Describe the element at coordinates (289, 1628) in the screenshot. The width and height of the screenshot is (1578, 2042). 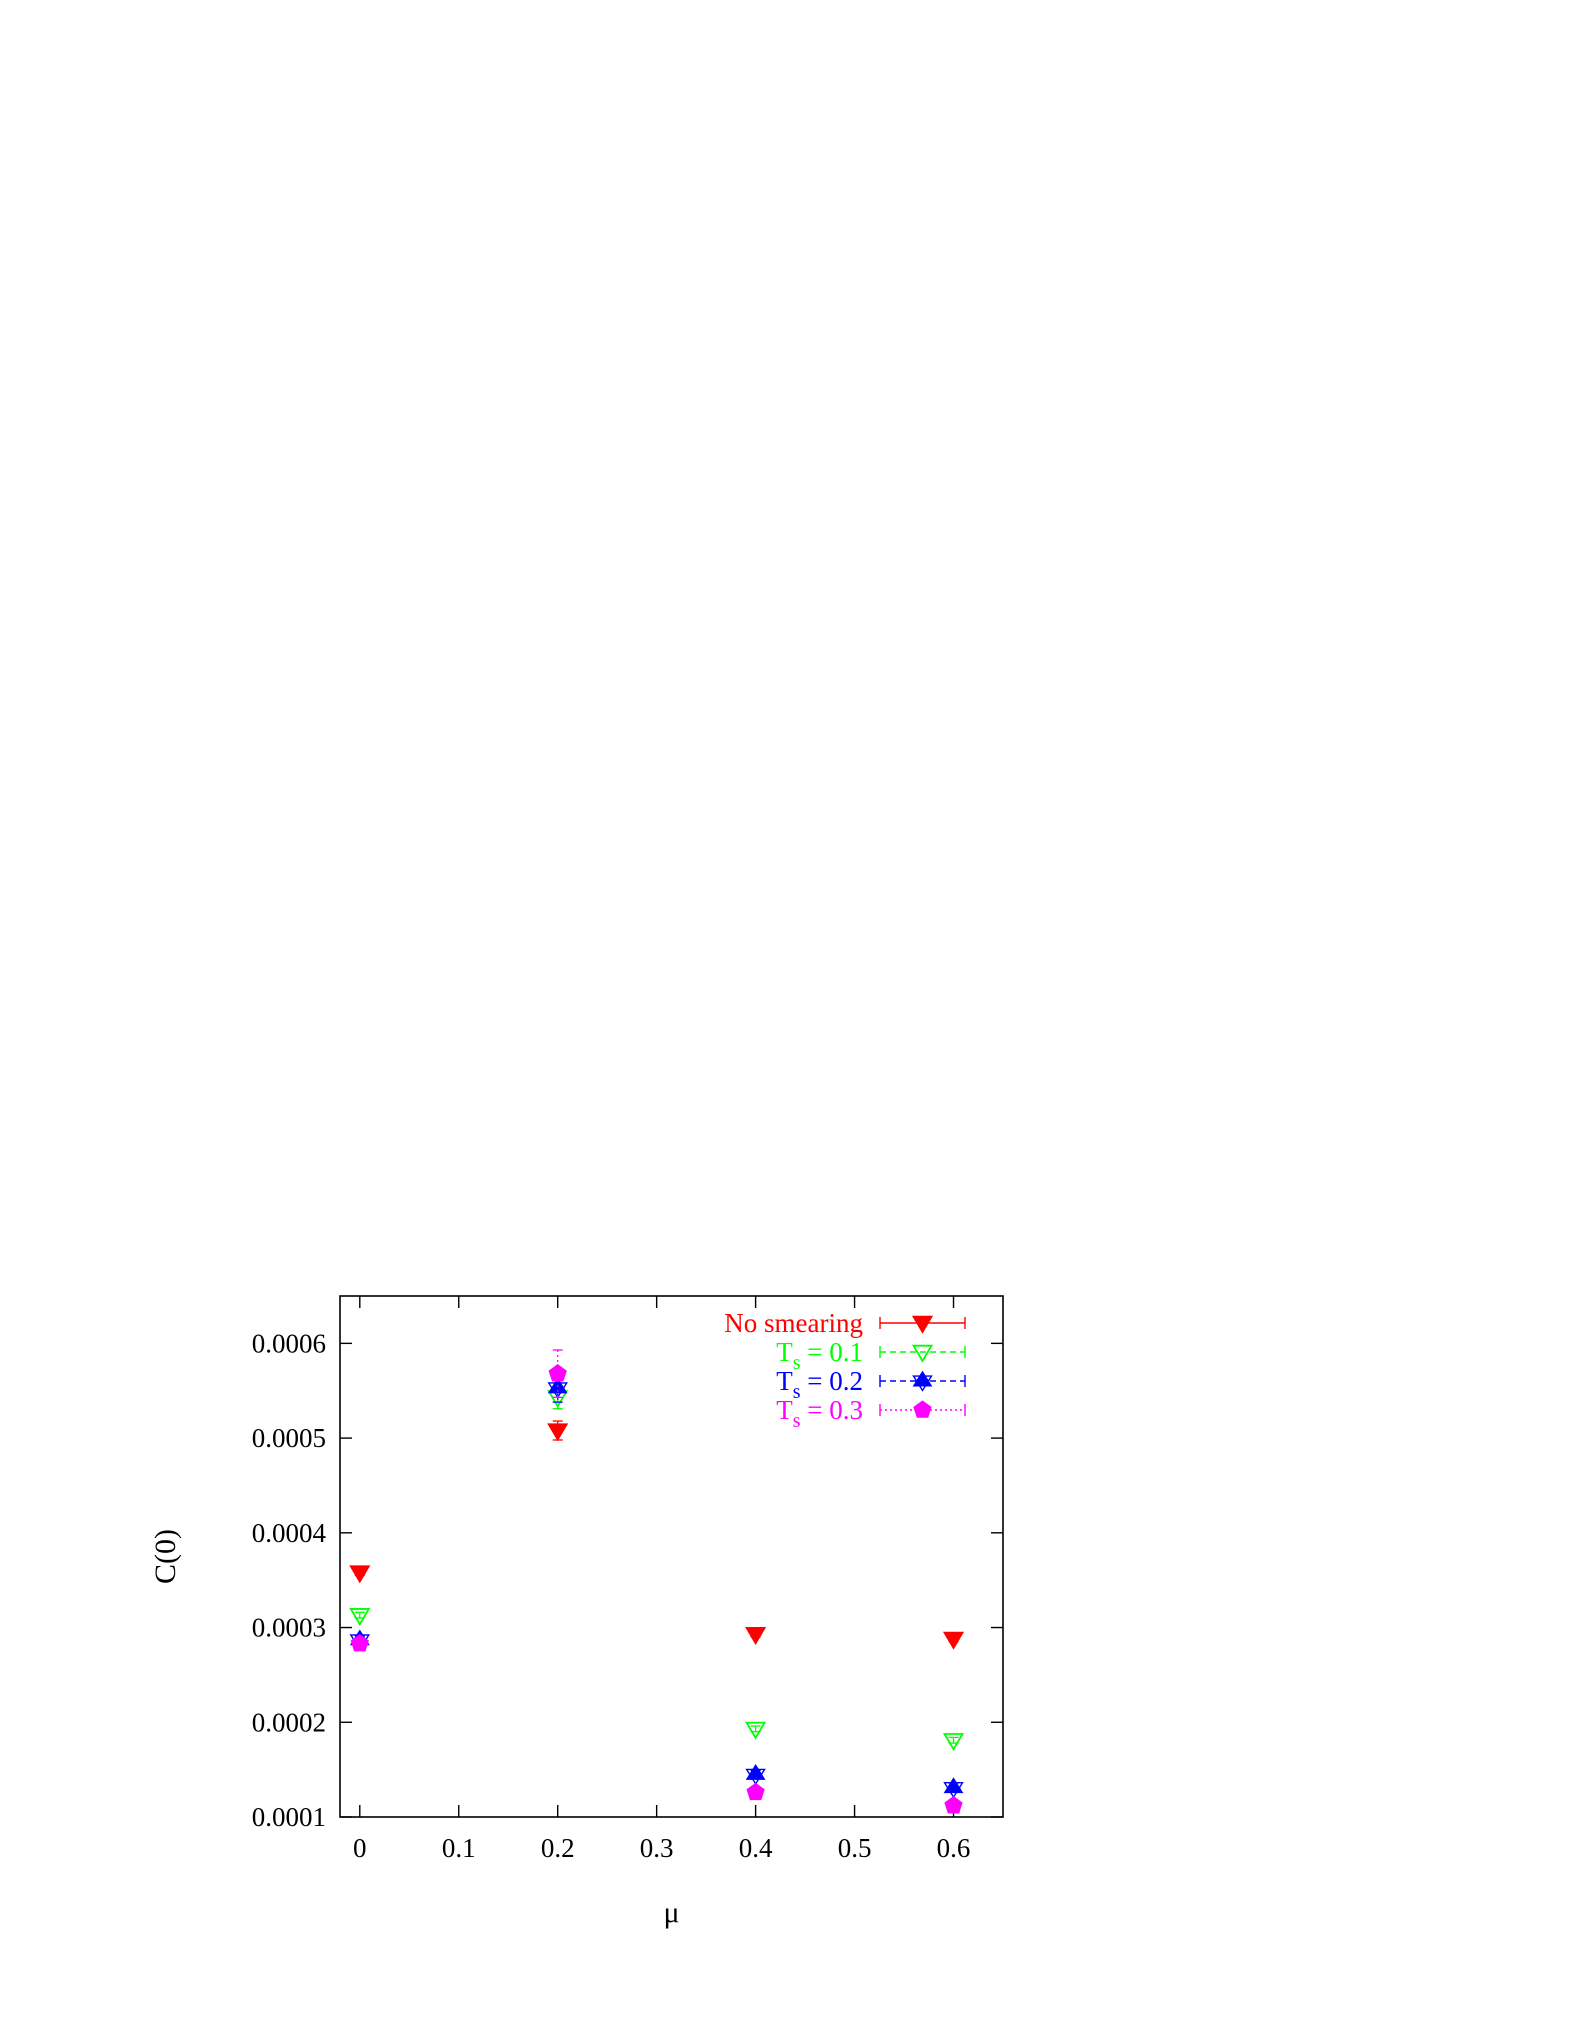
I see `y-tick-label: 0.0003` at that location.